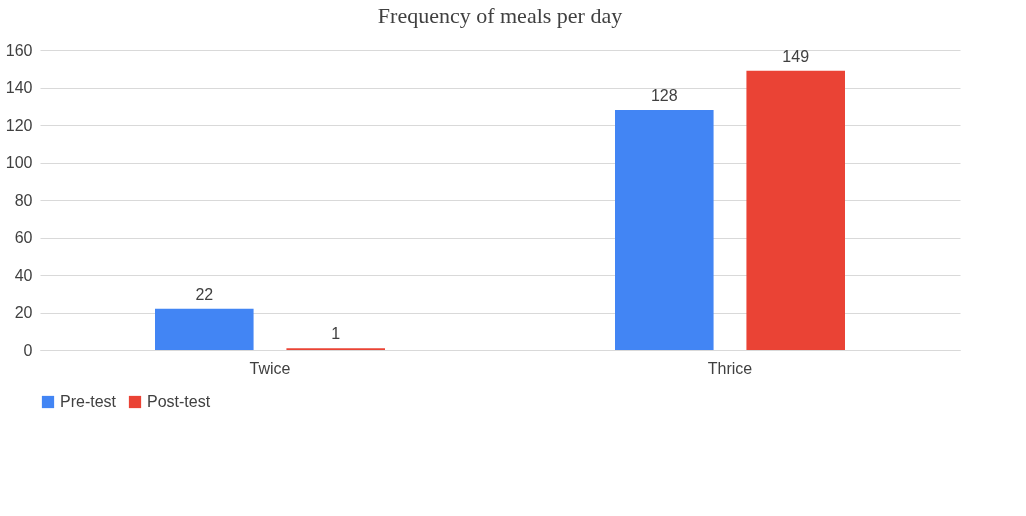  What do you see at coordinates (664, 95) in the screenshot?
I see `data-label: 128` at bounding box center [664, 95].